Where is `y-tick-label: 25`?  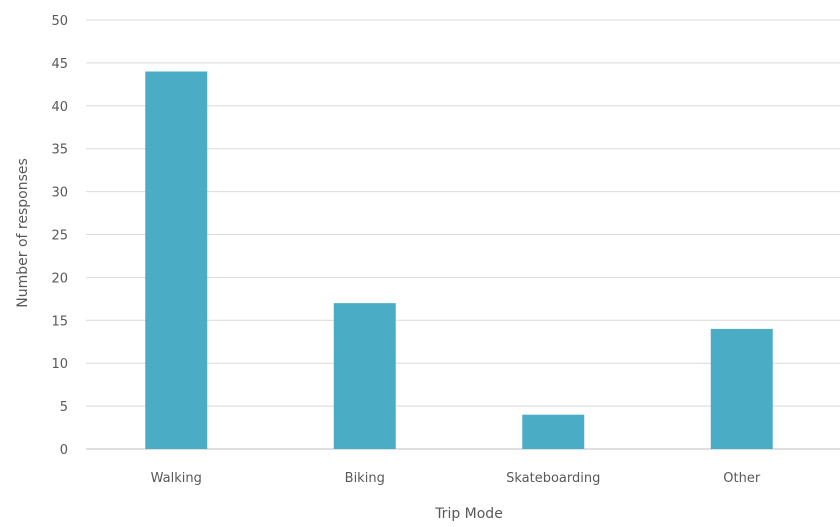 y-tick-label: 25 is located at coordinates (59, 236).